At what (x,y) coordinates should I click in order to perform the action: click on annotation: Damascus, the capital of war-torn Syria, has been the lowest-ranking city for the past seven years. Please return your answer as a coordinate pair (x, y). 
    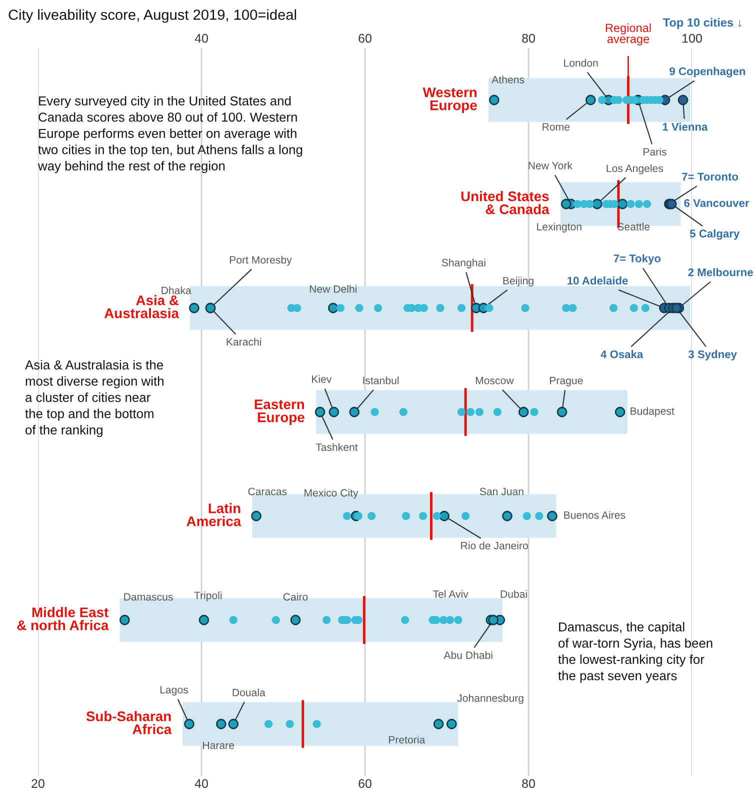
    Looking at the image, I should click on (635, 652).